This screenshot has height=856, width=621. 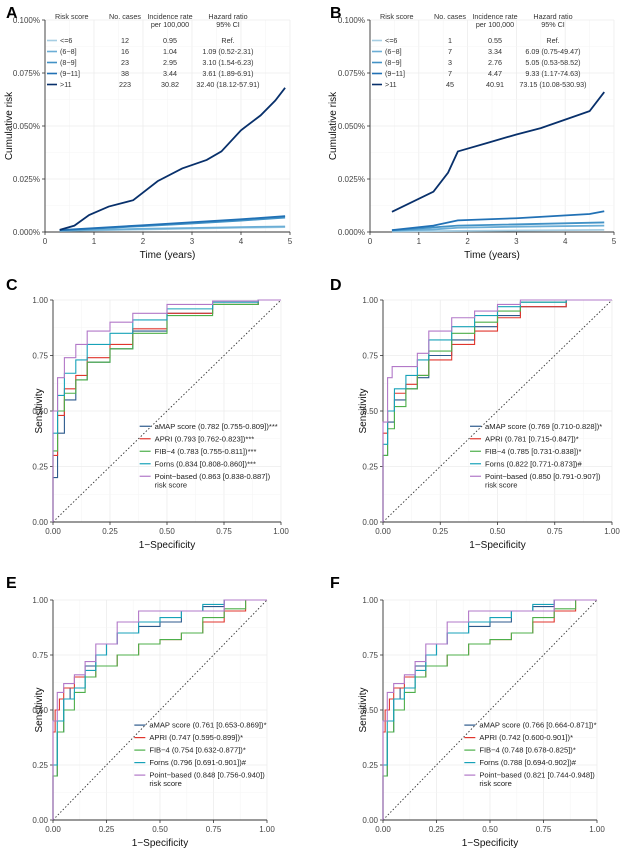 I want to click on table-cell: 3.34, so click(x=495, y=51).